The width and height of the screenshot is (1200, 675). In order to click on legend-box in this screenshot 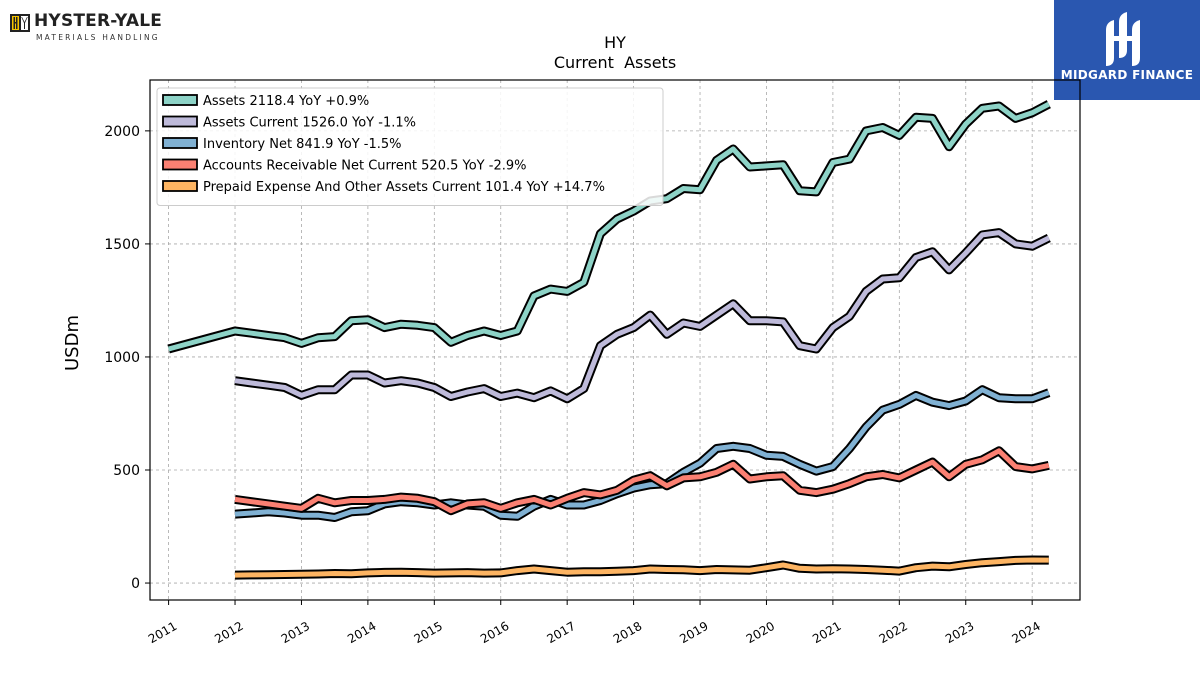, I will do `click(410, 146)`.